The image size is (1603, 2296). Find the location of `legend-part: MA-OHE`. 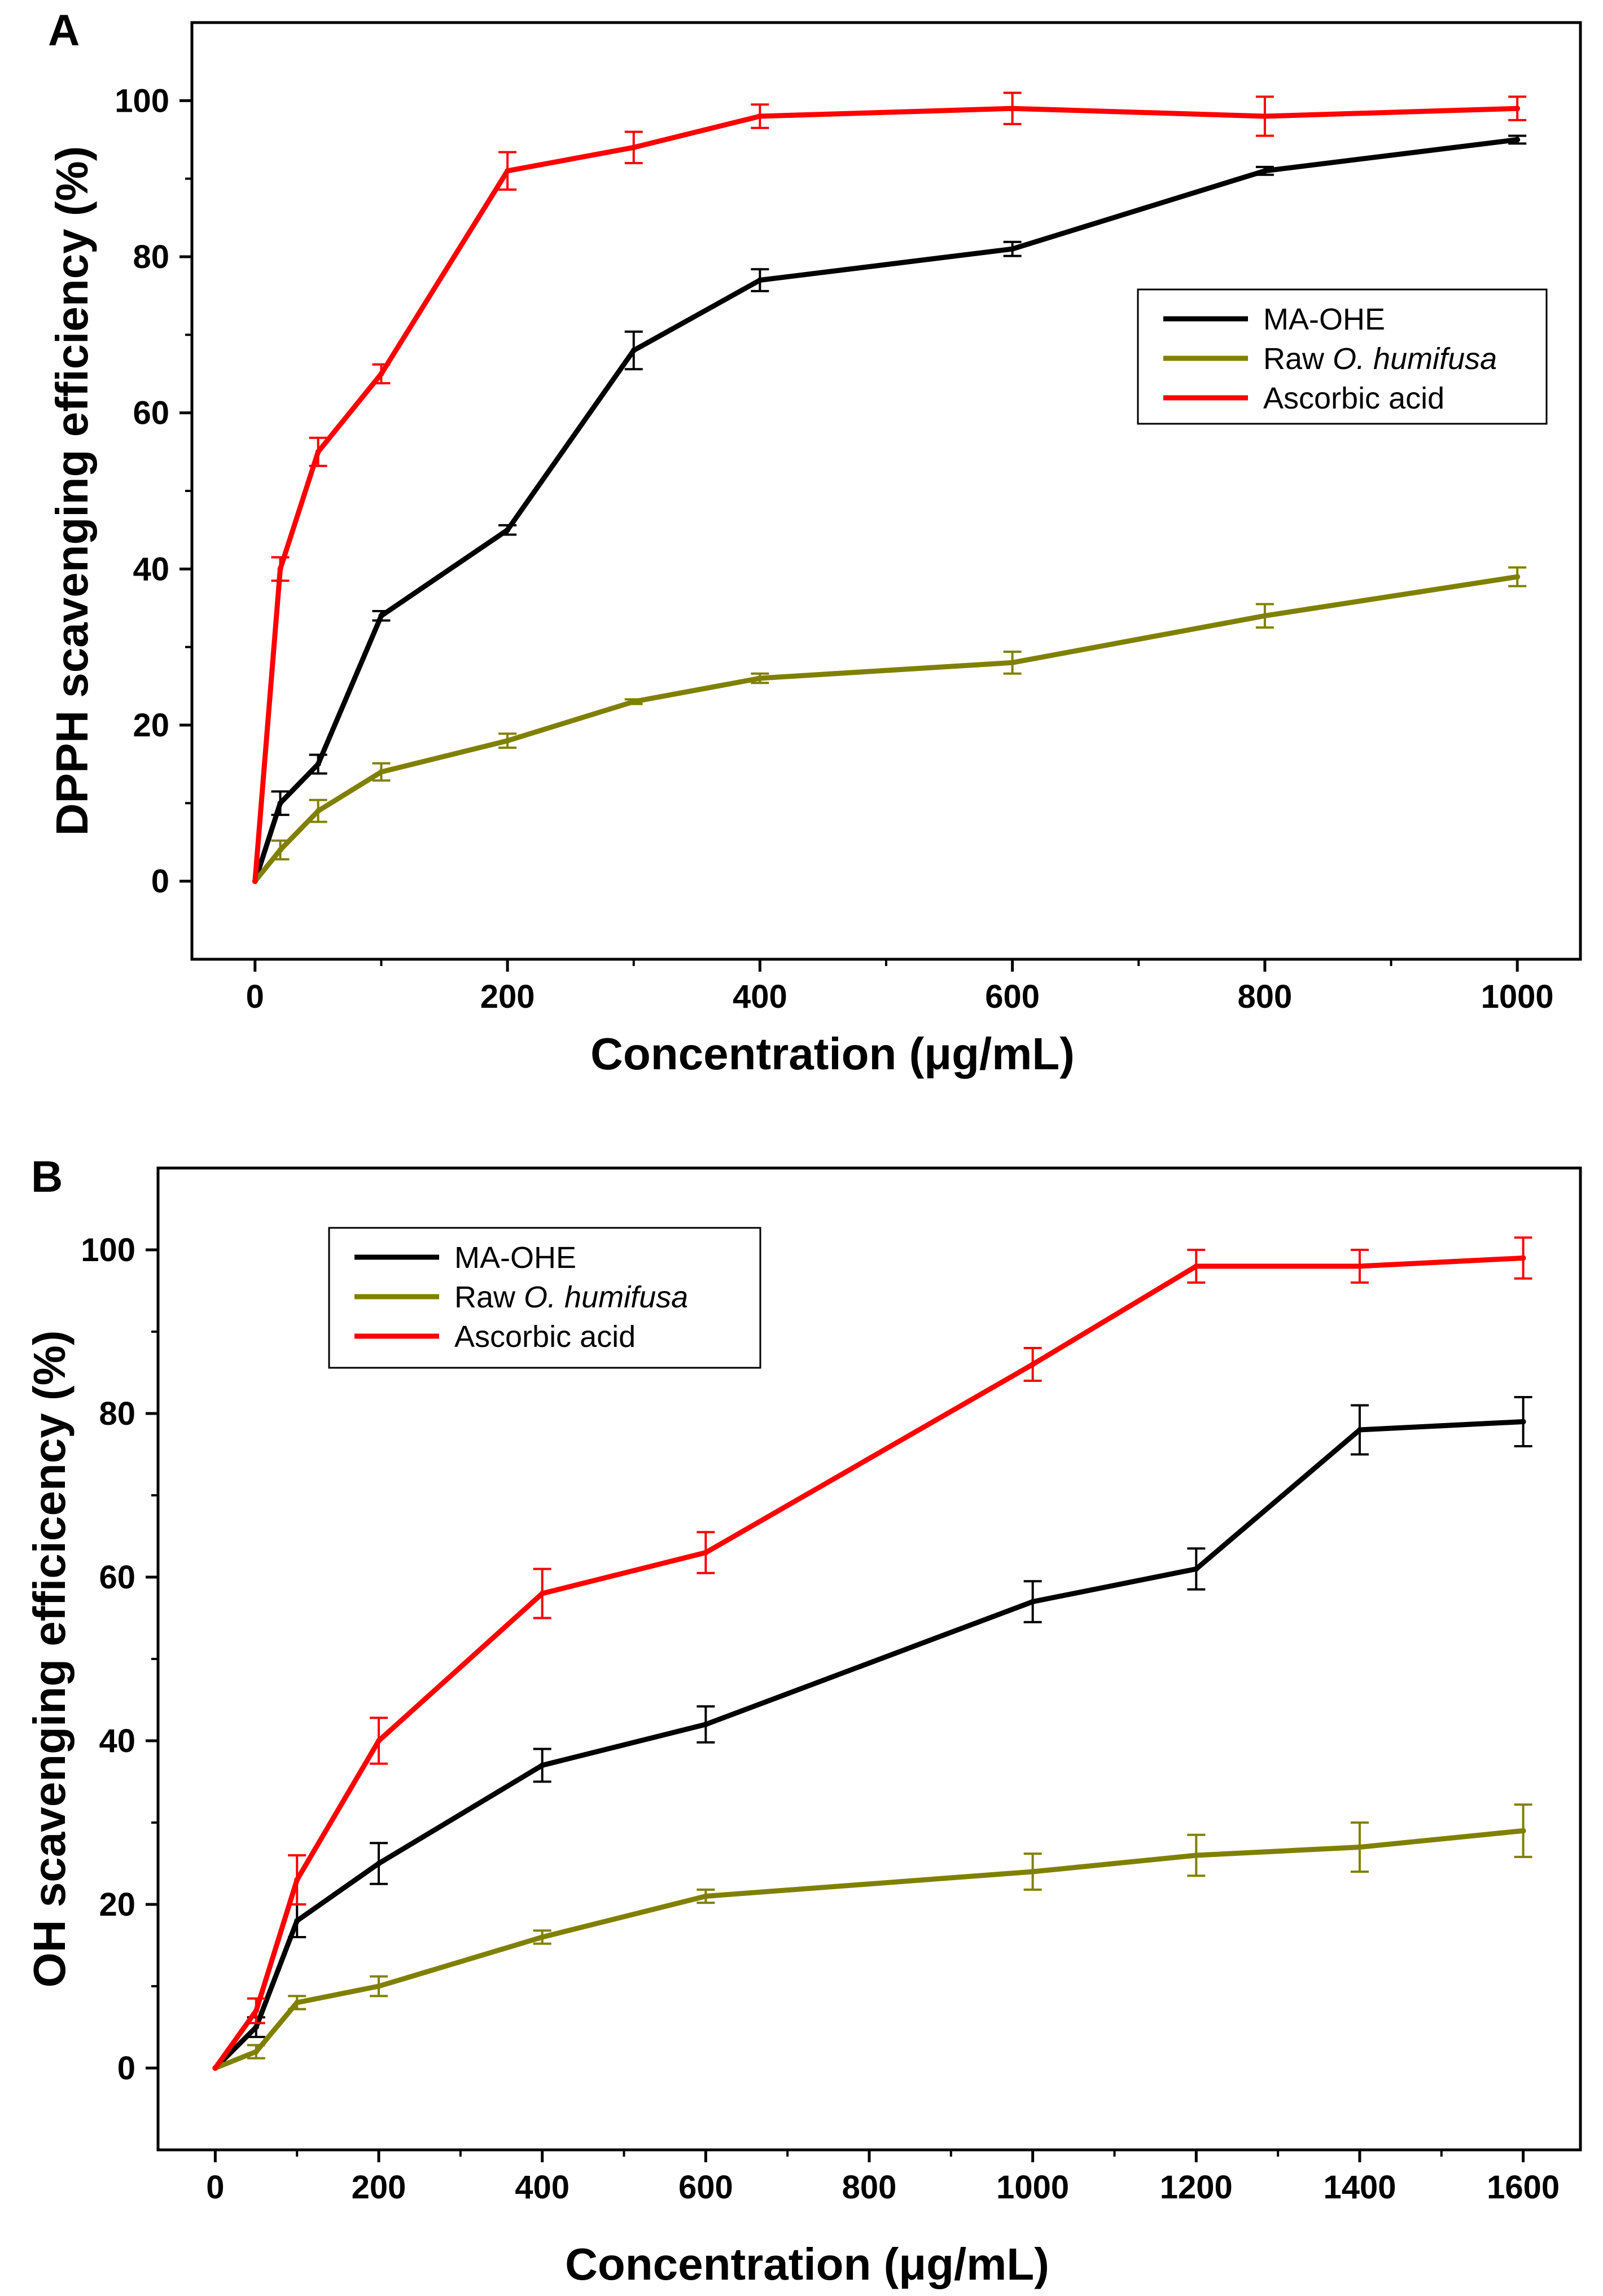

legend-part: MA-OHE is located at coordinates (515, 1258).